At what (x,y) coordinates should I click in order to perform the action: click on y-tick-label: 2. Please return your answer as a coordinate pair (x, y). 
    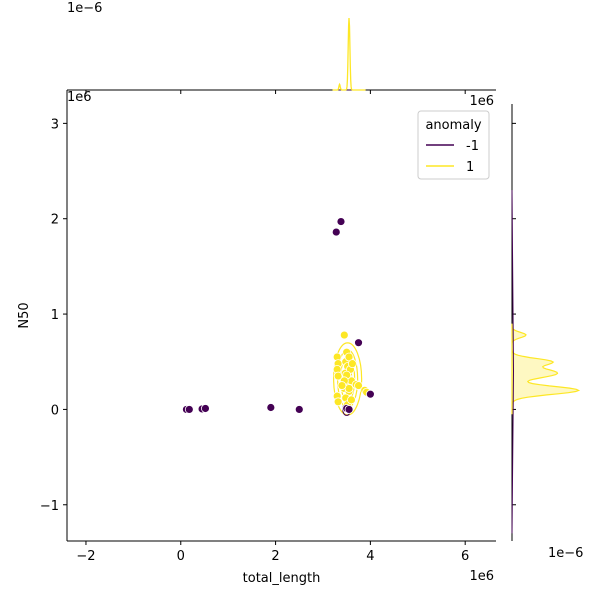
    Looking at the image, I should click on (55, 220).